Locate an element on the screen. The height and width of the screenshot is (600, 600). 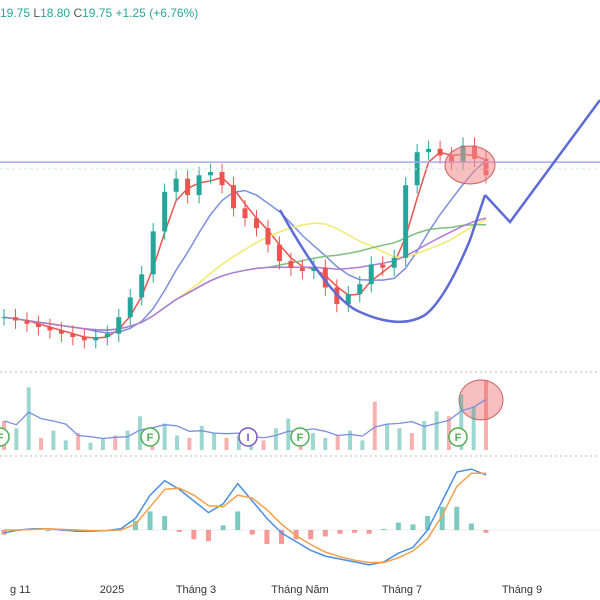
change-percent: (+6.76%) is located at coordinates (174, 13).